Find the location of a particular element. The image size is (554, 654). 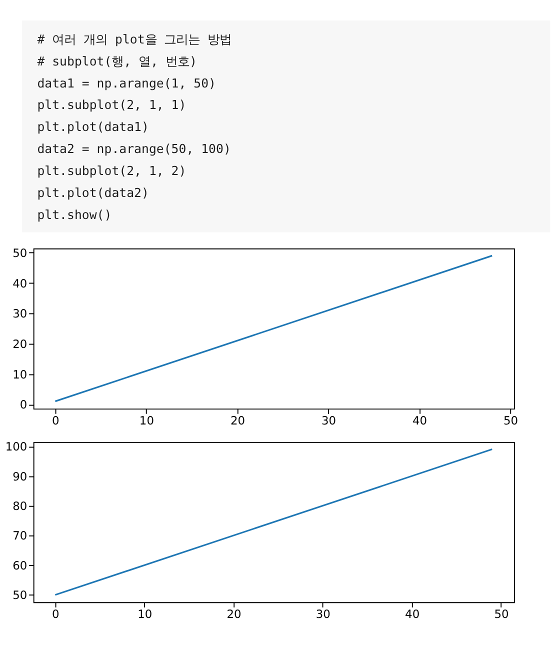

y-tick-label: 20 is located at coordinates (20, 343).